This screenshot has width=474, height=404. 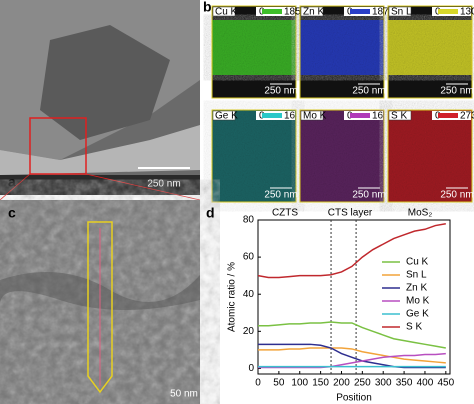 I want to click on legend-label: Sn L, so click(x=416, y=275).